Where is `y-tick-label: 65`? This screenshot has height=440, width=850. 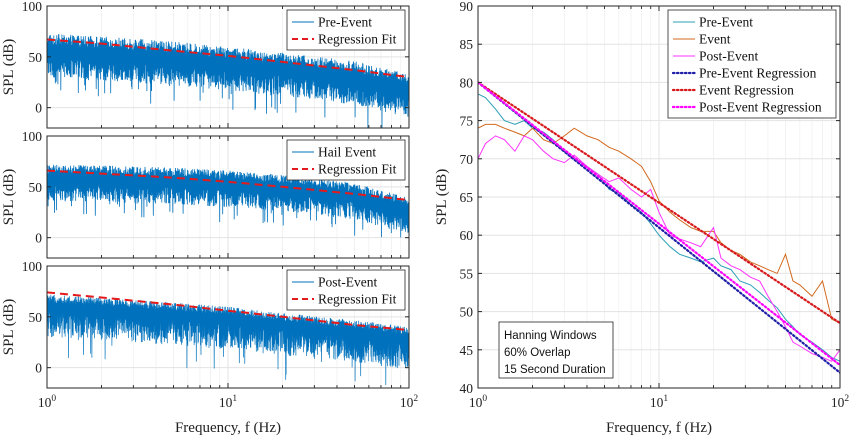 y-tick-label: 65 is located at coordinates (467, 197).